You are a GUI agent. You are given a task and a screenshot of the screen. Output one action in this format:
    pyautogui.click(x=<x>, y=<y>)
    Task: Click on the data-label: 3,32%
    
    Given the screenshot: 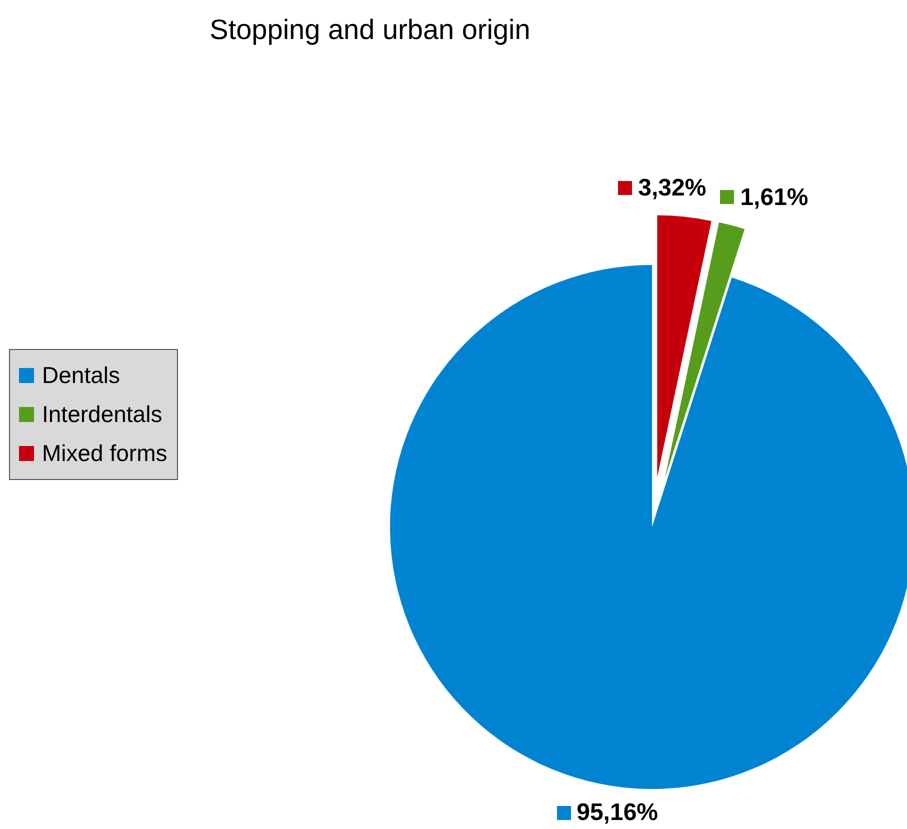 What is the action you would take?
    pyautogui.click(x=672, y=188)
    